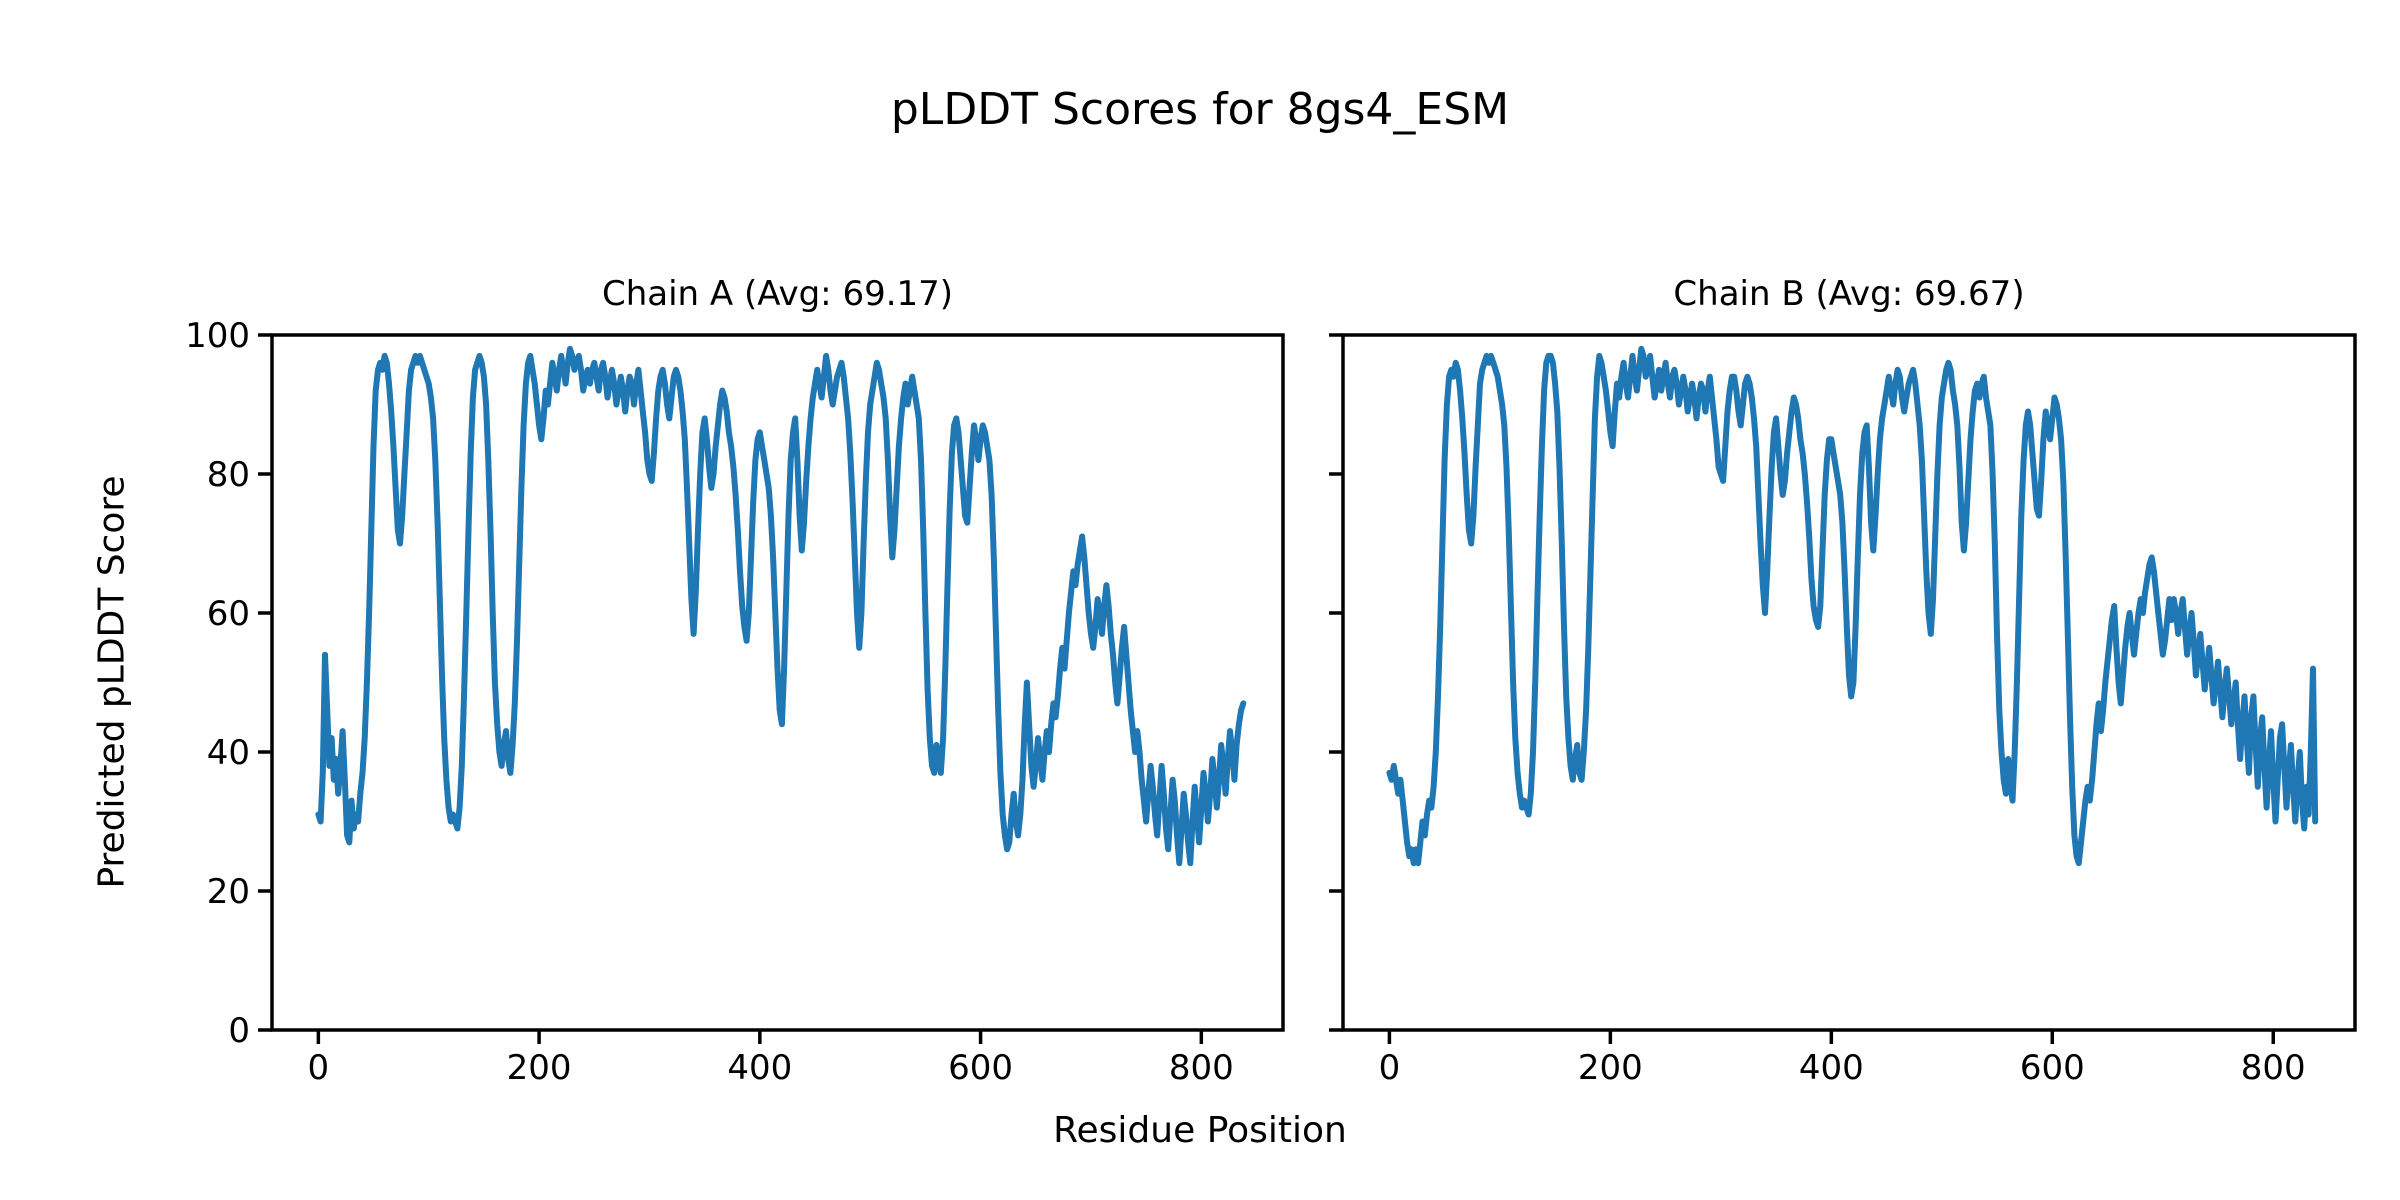 This screenshot has height=1200, width=2400. I want to click on y-tick-label: 60, so click(228, 614).